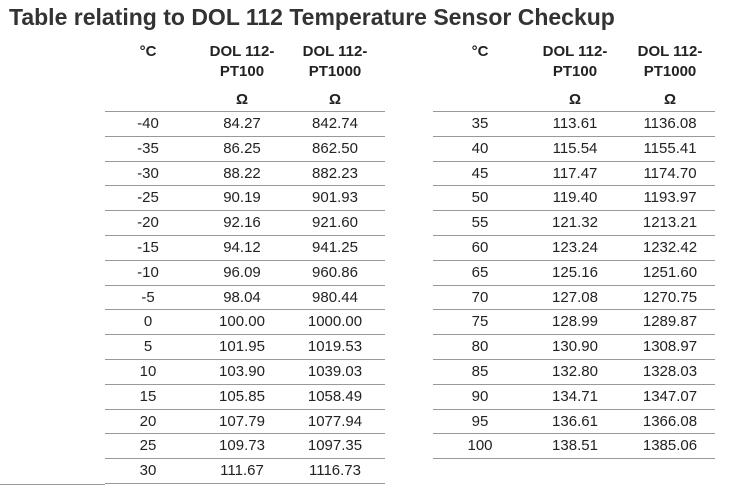 The height and width of the screenshot is (488, 754). I want to click on table-cell: 80, so click(480, 347).